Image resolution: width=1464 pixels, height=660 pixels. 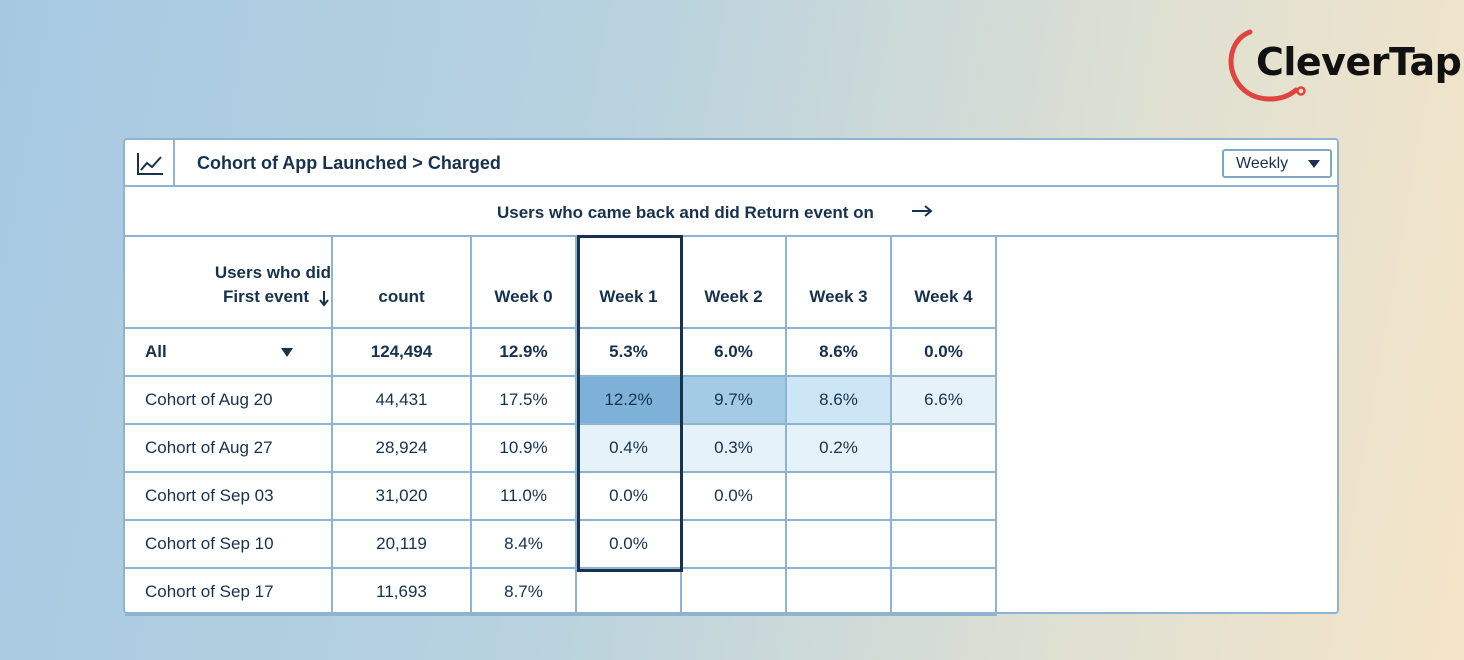 What do you see at coordinates (944, 283) in the screenshot?
I see `column-header: Week 4` at bounding box center [944, 283].